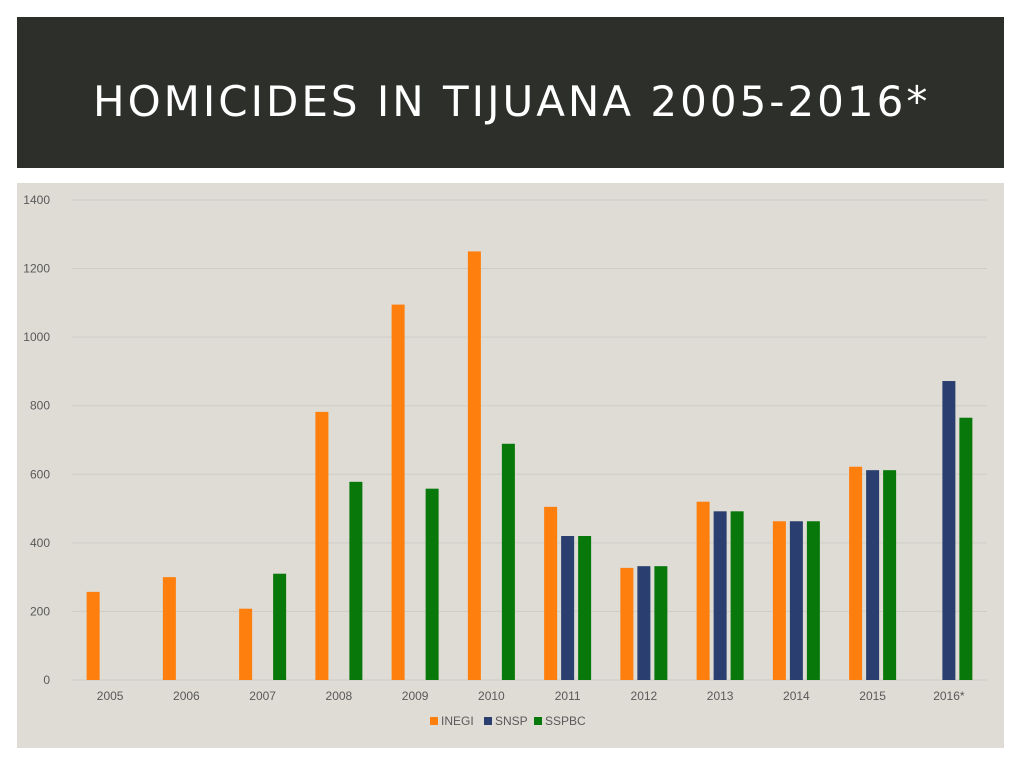 The image size is (1024, 768). Describe the element at coordinates (966, 548) in the screenshot. I see `bar-sspbc-2016` at that location.